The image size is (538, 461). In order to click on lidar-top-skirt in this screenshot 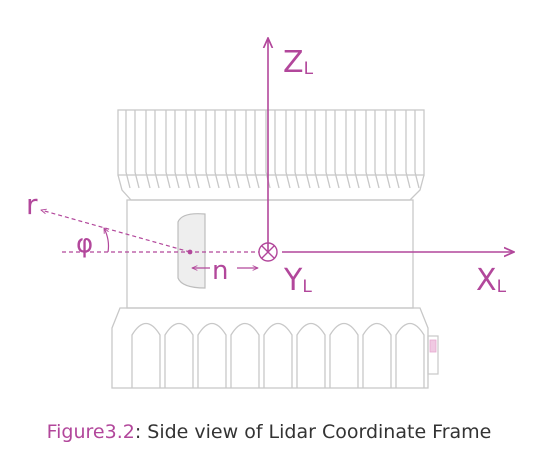, I will do `click(271, 187)`.